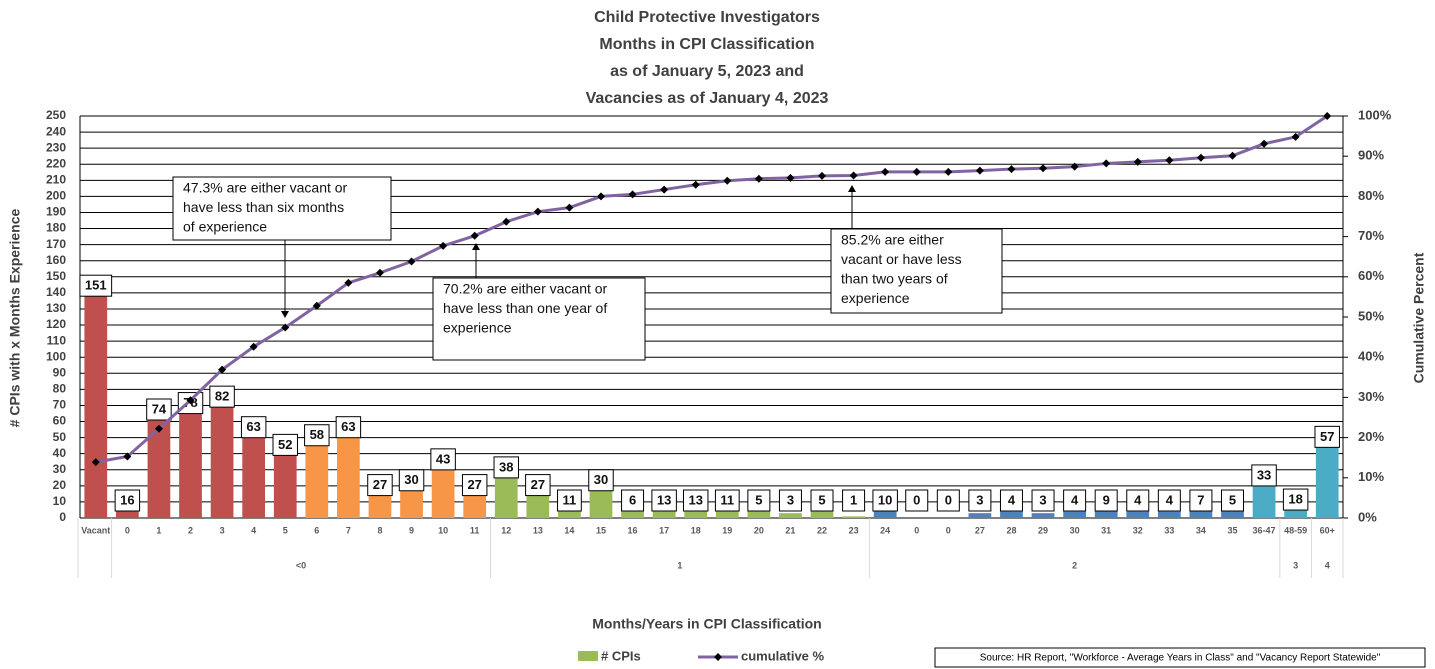  Describe the element at coordinates (285, 314) in the screenshot. I see `annotation-arrowhead` at that location.